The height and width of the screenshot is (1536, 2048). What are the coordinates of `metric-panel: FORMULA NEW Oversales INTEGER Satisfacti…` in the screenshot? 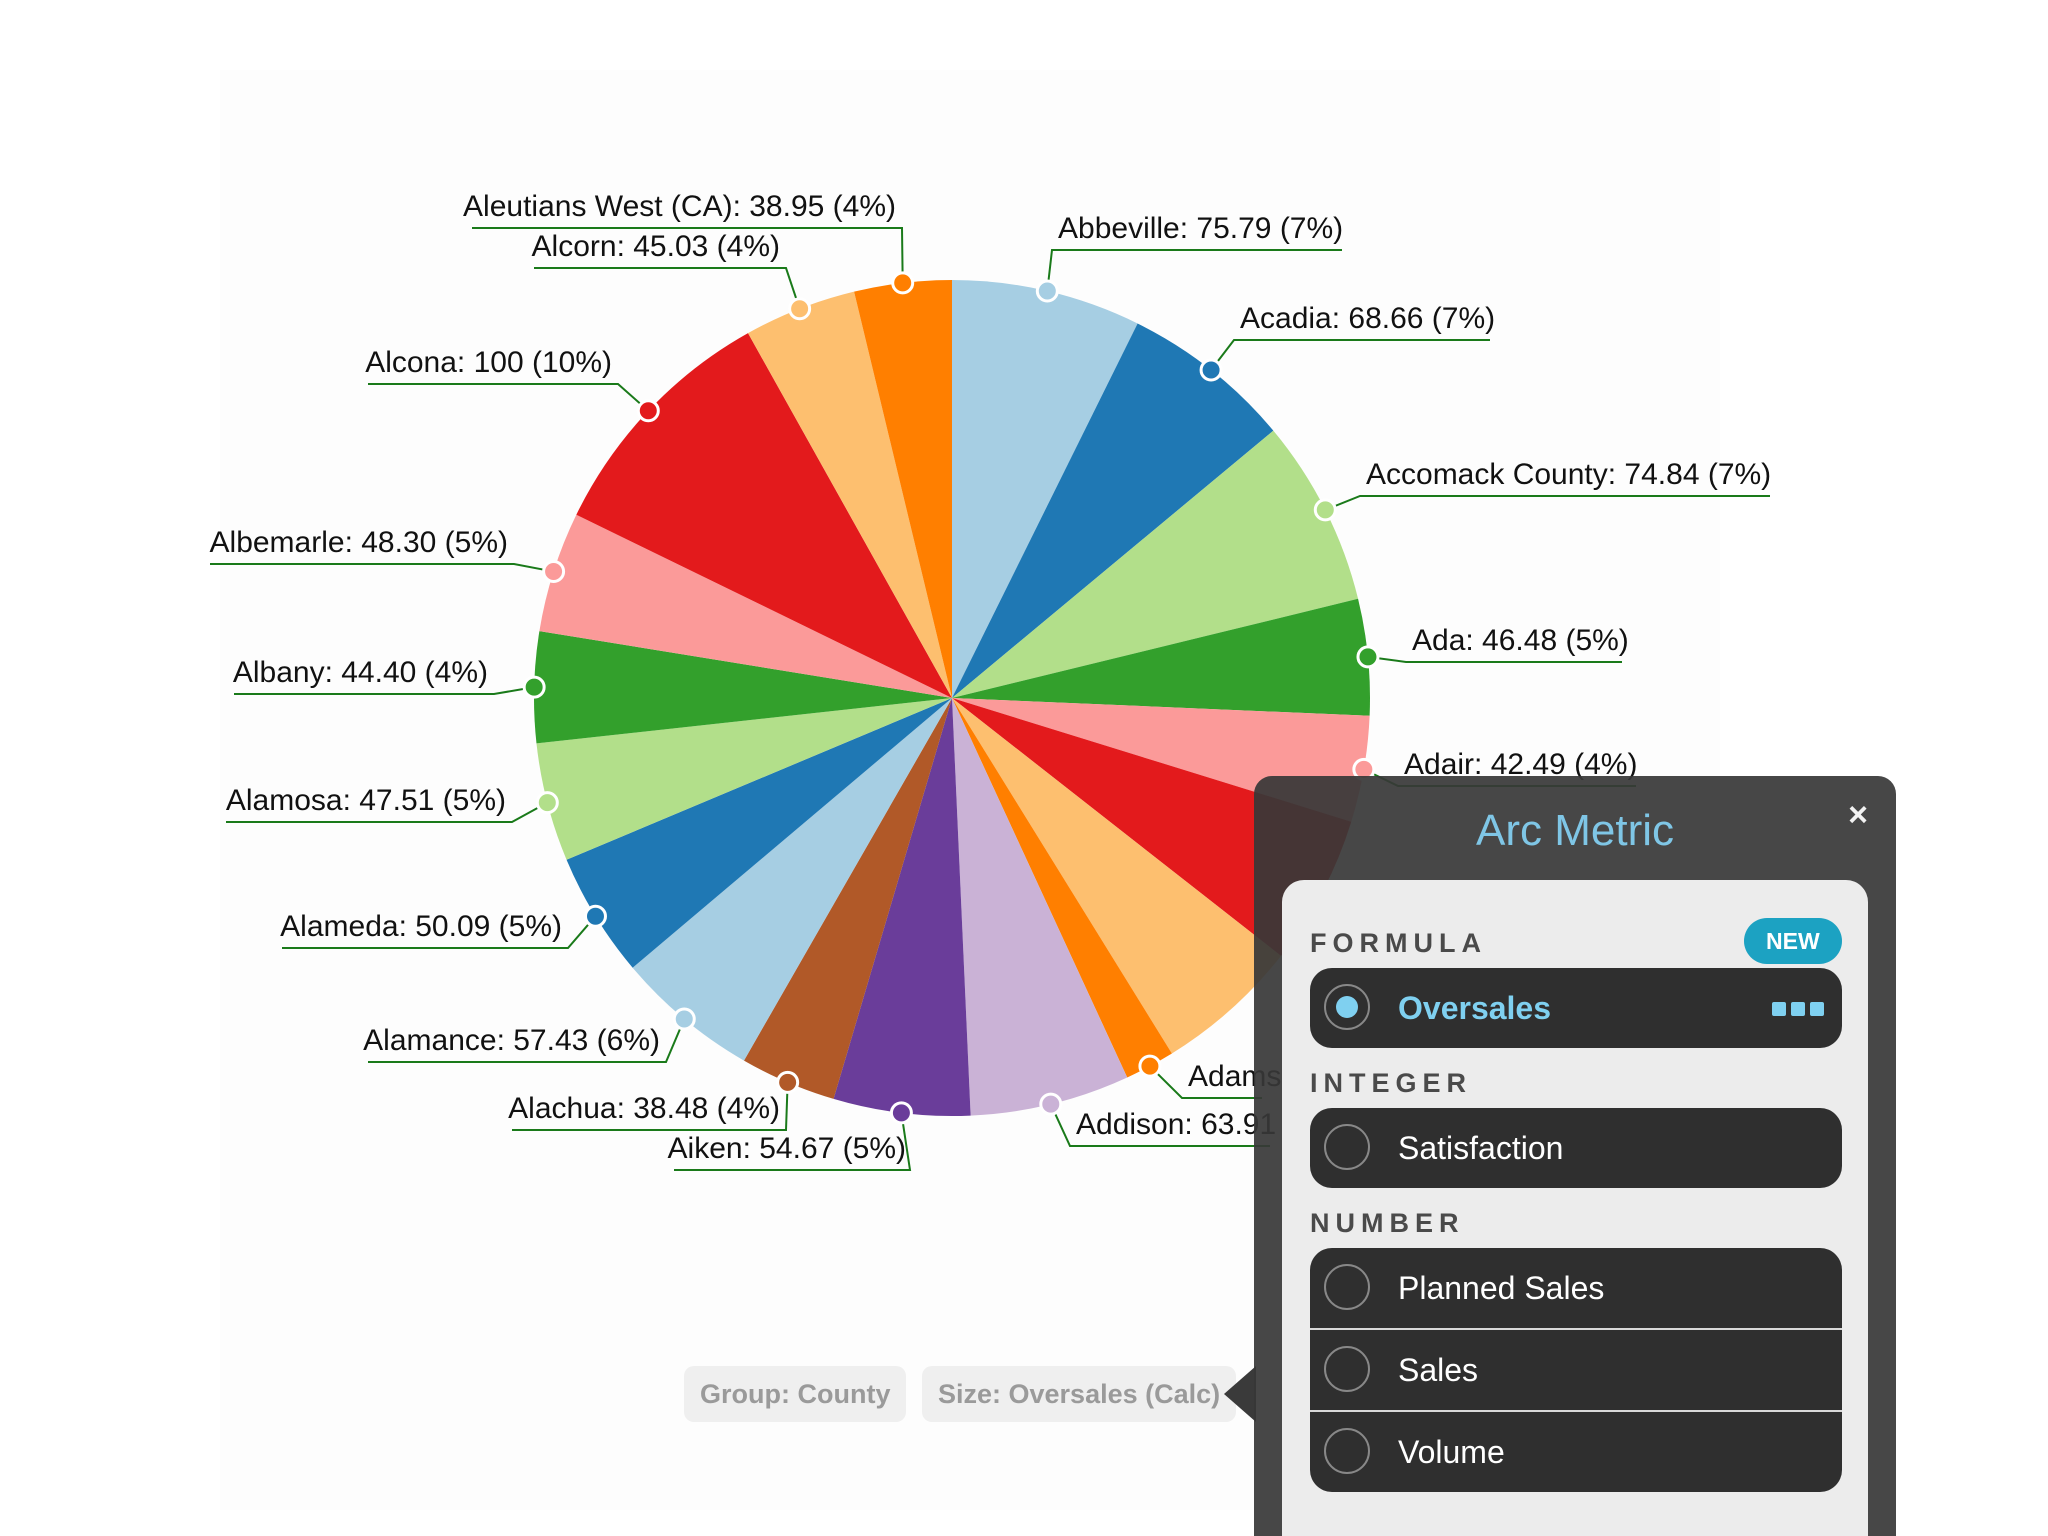 It's located at (1575, 1208).